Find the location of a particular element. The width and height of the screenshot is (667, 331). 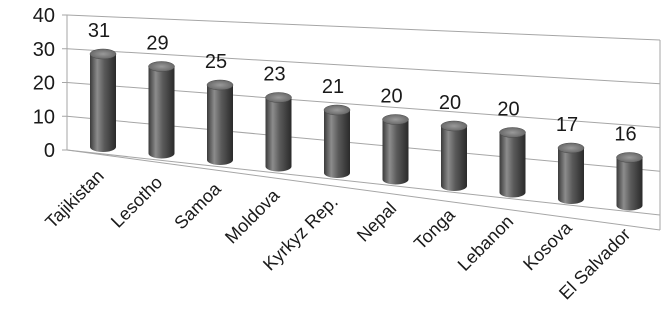

x-tick-label: Lebanon is located at coordinates (486, 243).